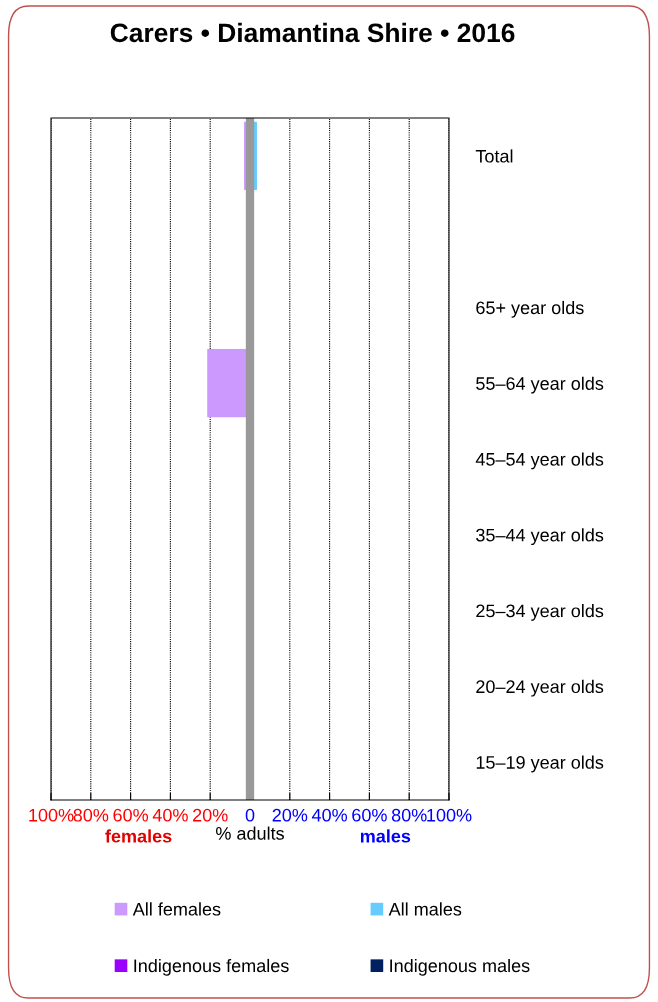 The height and width of the screenshot is (1002, 658). Describe the element at coordinates (539, 461) in the screenshot. I see `y-tick-label: 45–54 year olds` at that location.